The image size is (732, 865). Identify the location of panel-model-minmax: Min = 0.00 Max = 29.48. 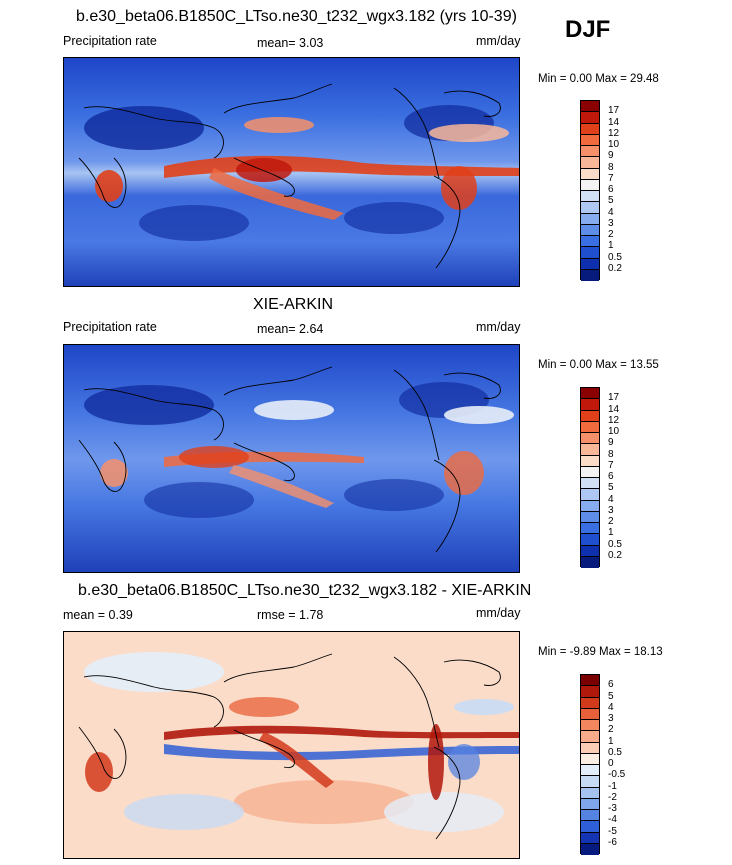
(598, 79).